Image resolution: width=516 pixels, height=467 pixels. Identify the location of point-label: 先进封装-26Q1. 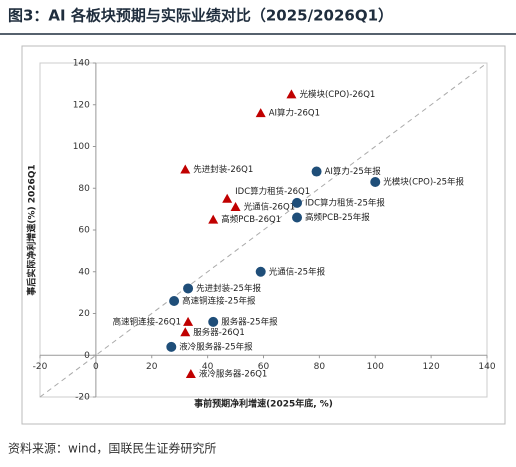
(223, 169).